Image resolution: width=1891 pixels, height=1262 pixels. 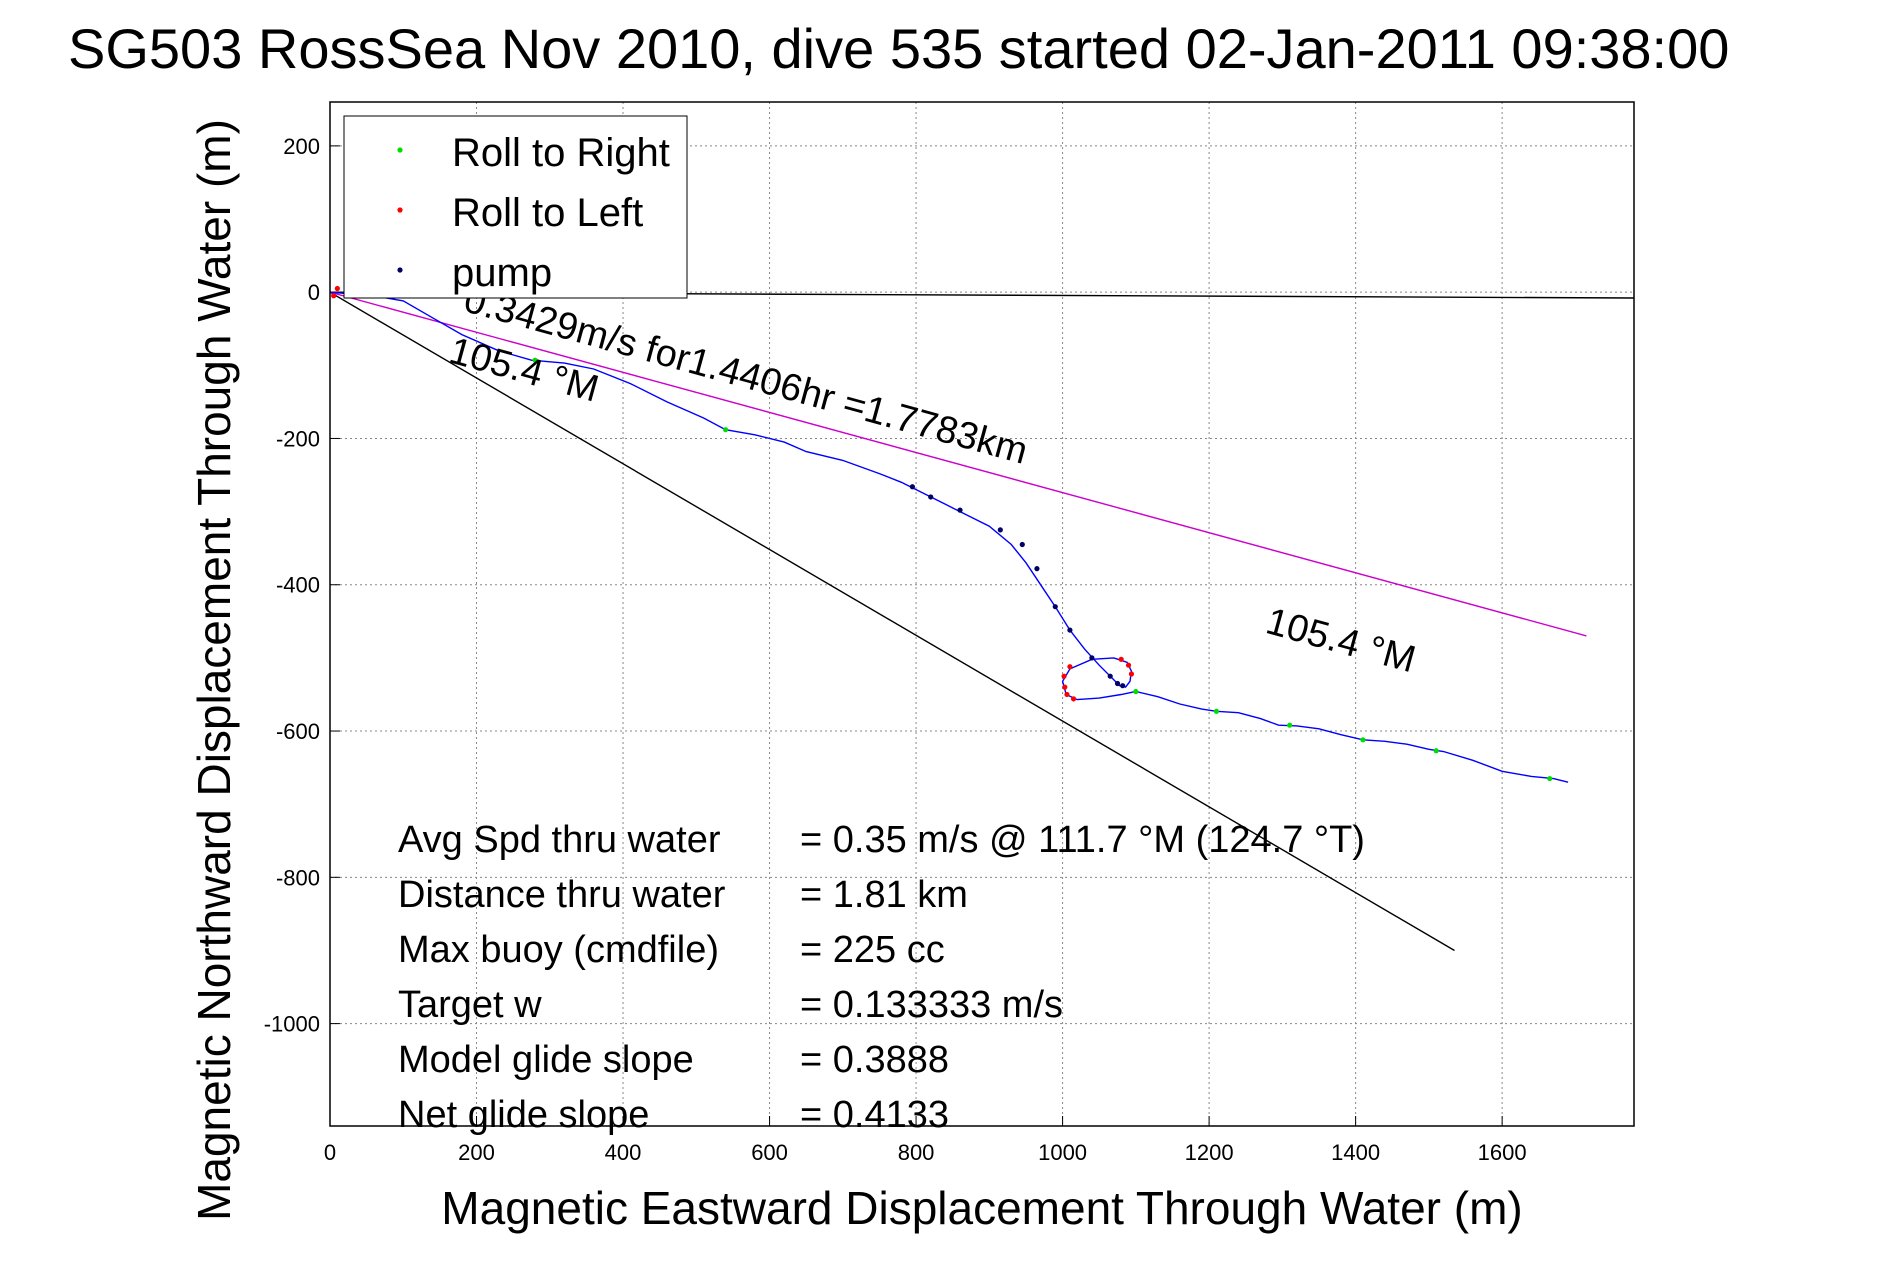 I want to click on stat-label: Avg Spd thru water, so click(x=559, y=840).